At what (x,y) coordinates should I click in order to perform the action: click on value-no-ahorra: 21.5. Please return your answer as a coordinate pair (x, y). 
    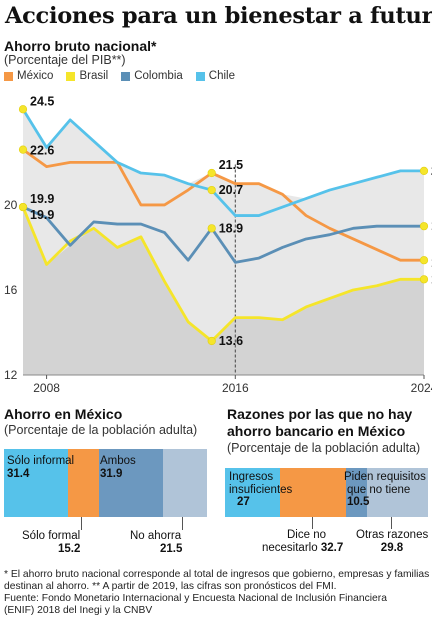
    Looking at the image, I should click on (171, 549).